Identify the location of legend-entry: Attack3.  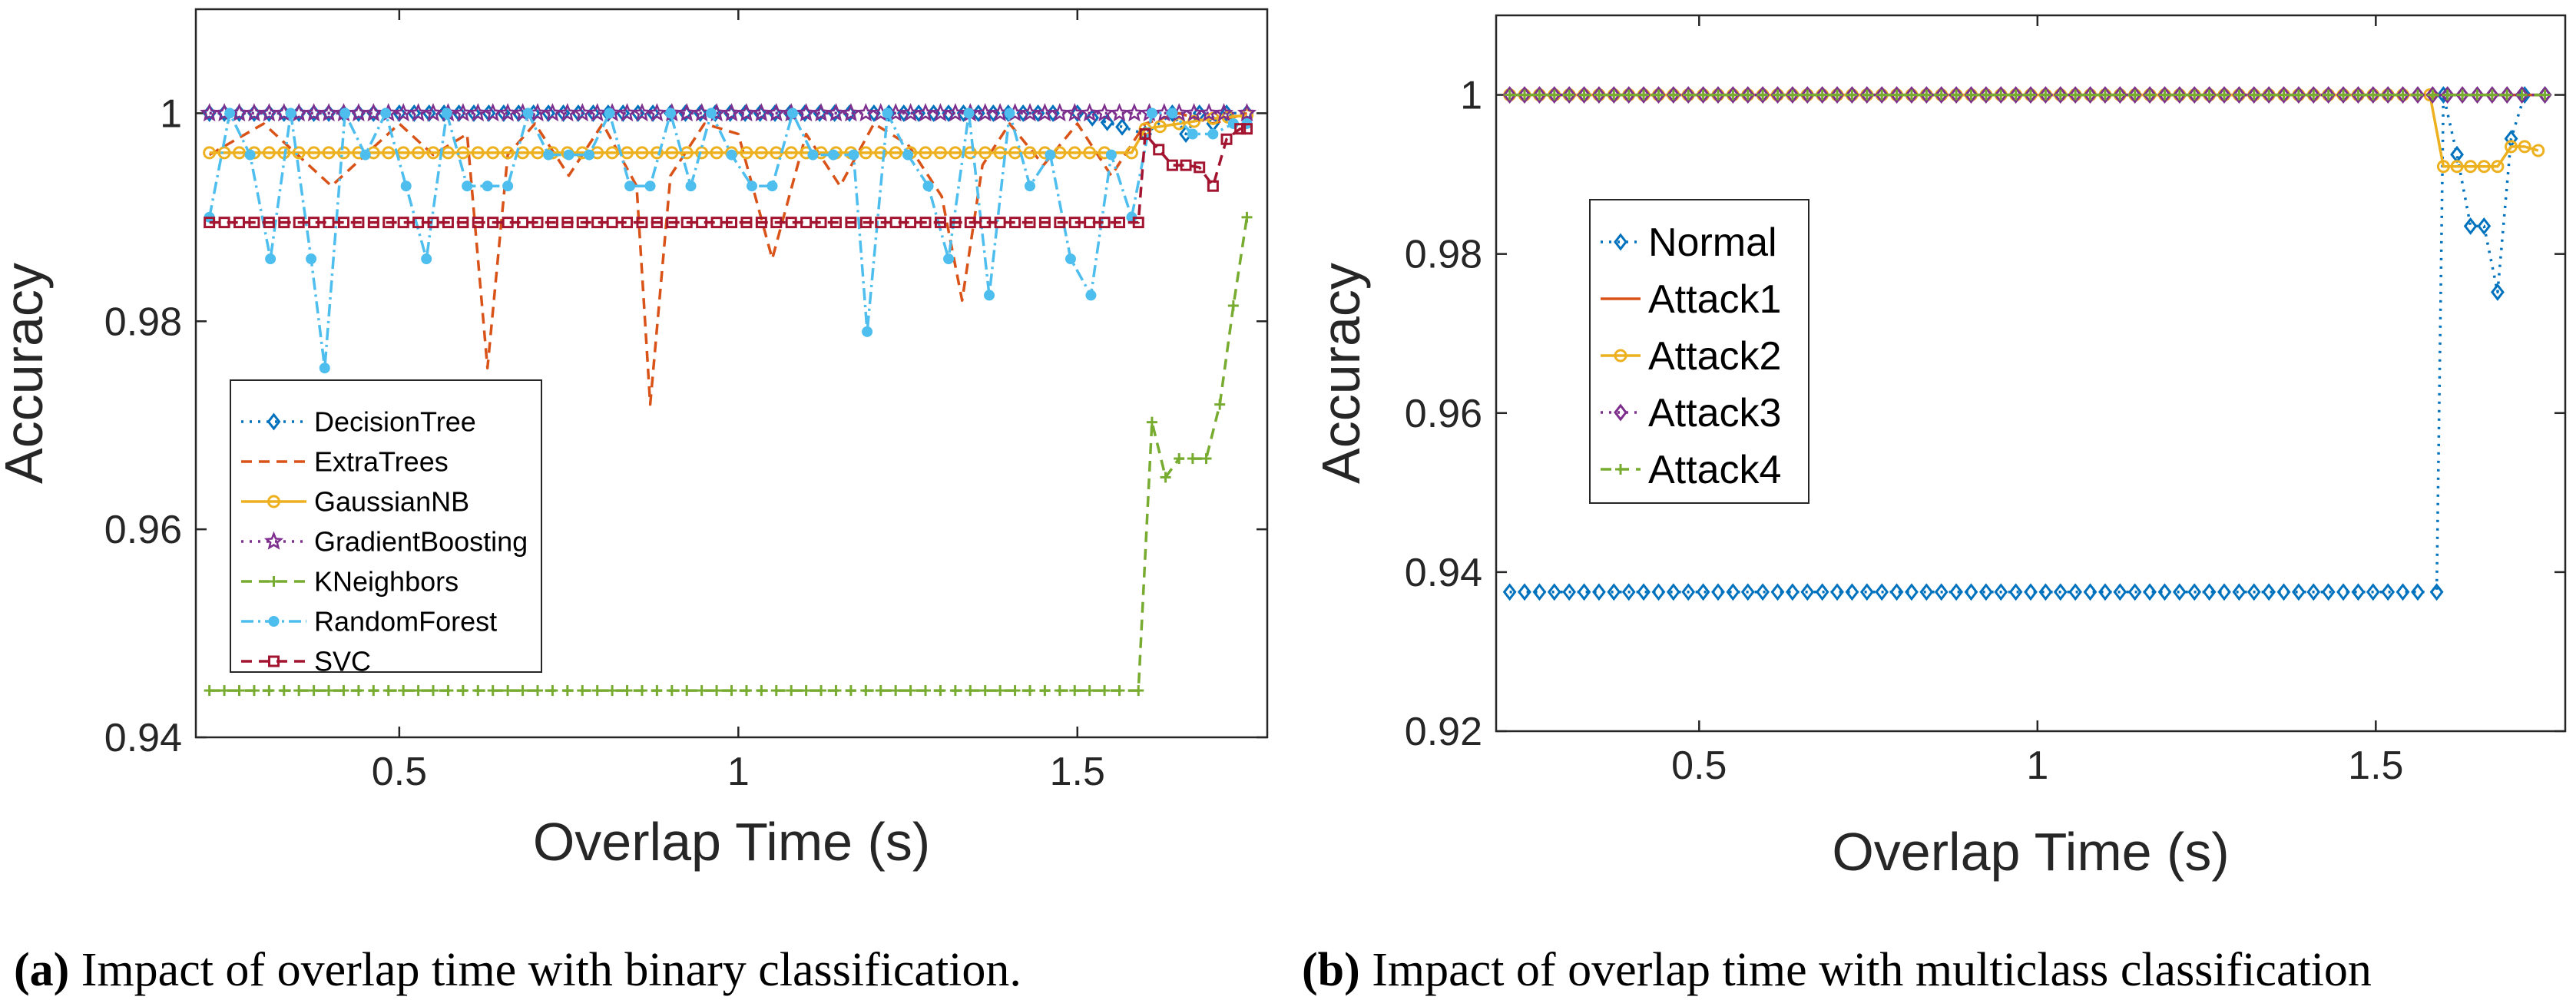
(1691, 413).